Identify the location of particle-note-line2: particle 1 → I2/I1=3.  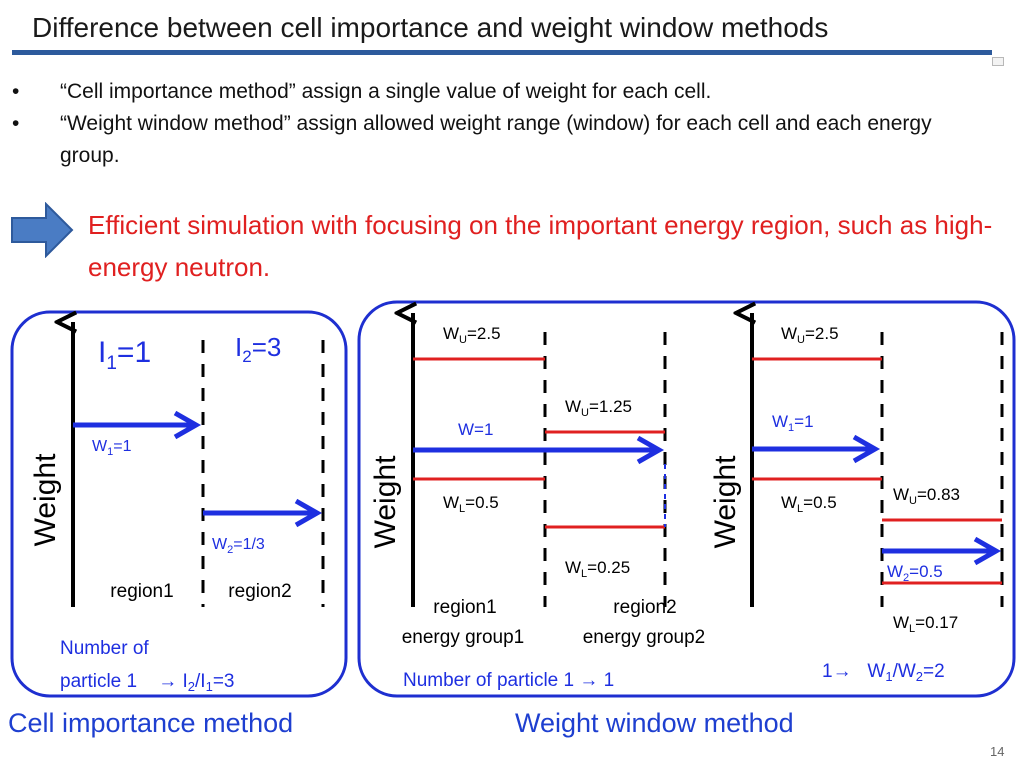
(147, 682).